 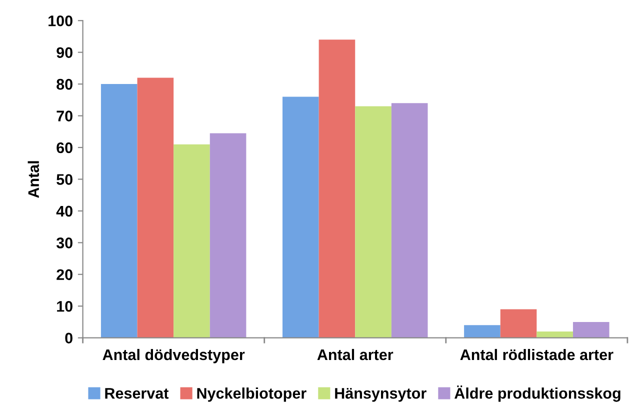 What do you see at coordinates (64, 84) in the screenshot?
I see `y-tick-label: 80` at bounding box center [64, 84].